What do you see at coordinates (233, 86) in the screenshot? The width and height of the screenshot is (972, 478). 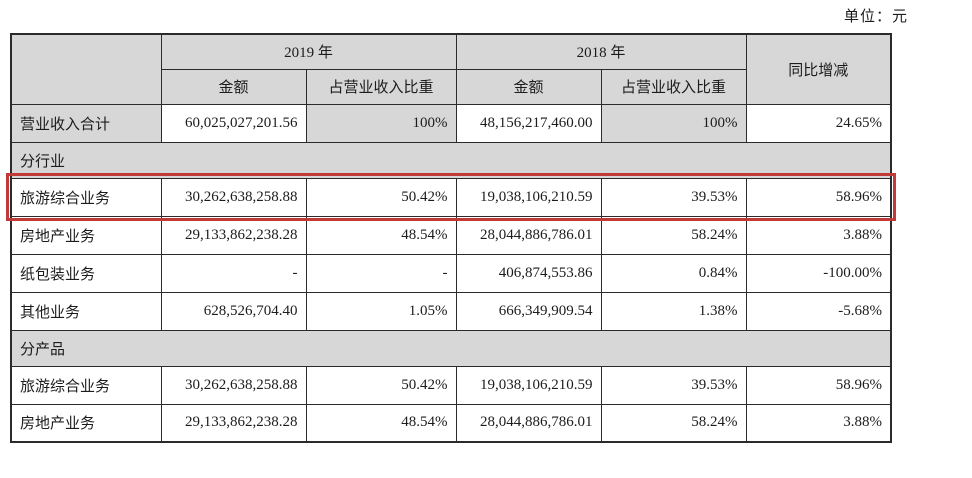 I see `header-amount-2019: 金额` at bounding box center [233, 86].